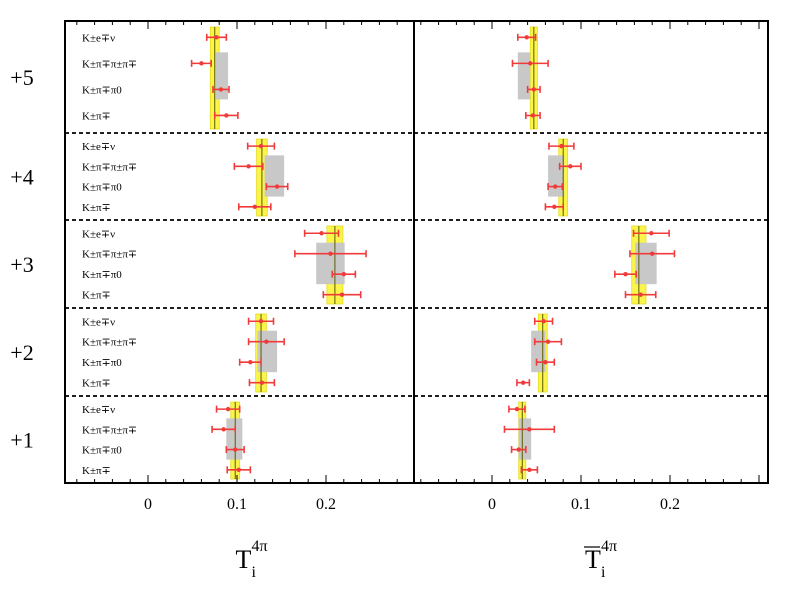 This screenshot has height=597, width=789. I want to click on row-label: +1, so click(21, 440).